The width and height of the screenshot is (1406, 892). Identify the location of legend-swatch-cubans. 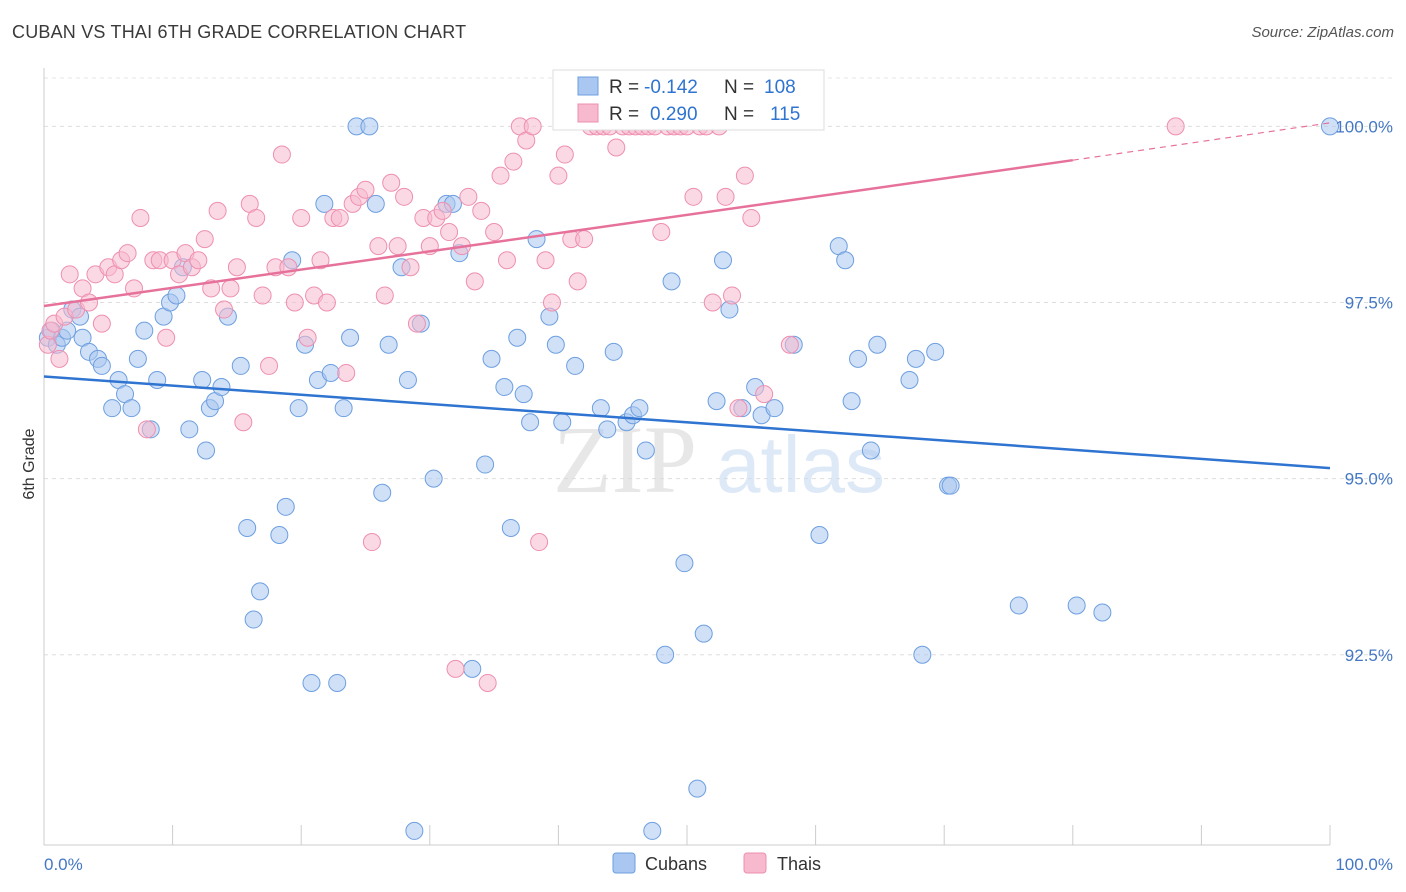
(588, 86).